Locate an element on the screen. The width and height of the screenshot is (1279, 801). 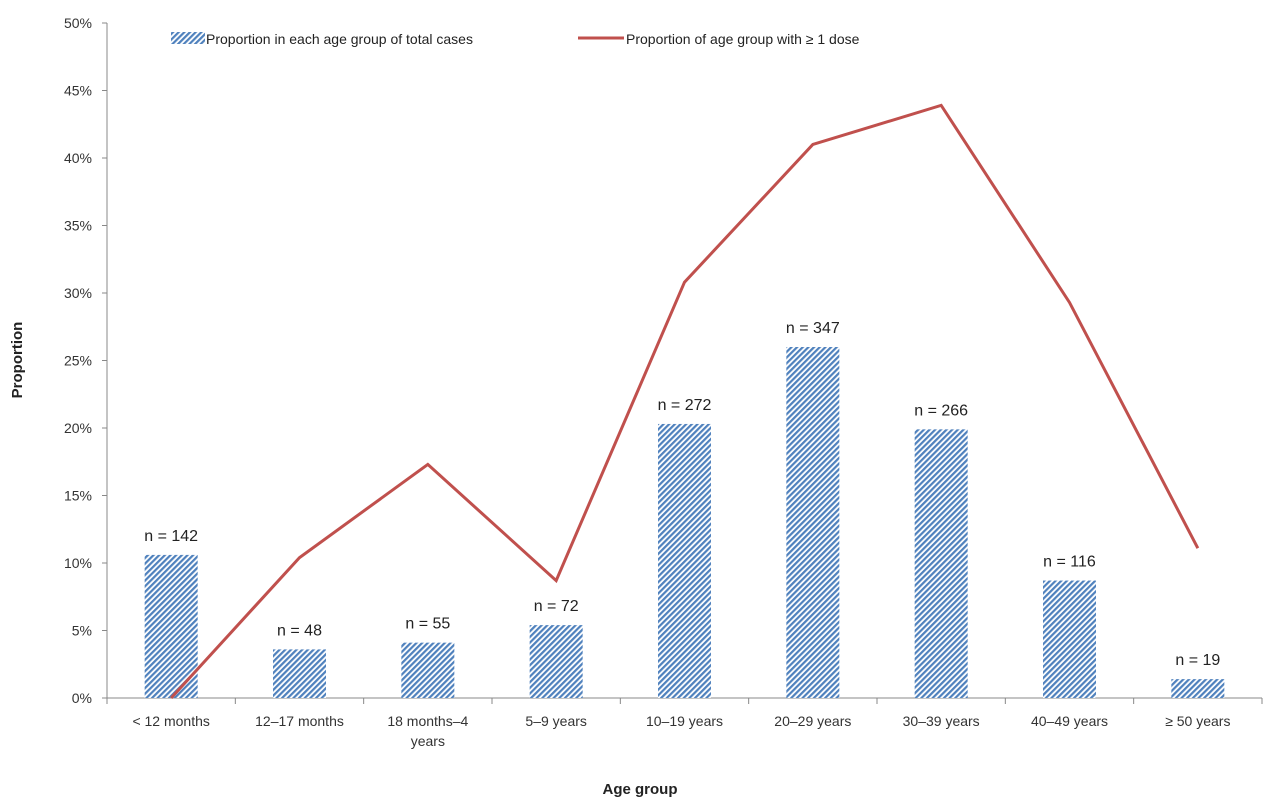
legend-label-line: Proportion of age group with ≥ 1 dose is located at coordinates (743, 39).